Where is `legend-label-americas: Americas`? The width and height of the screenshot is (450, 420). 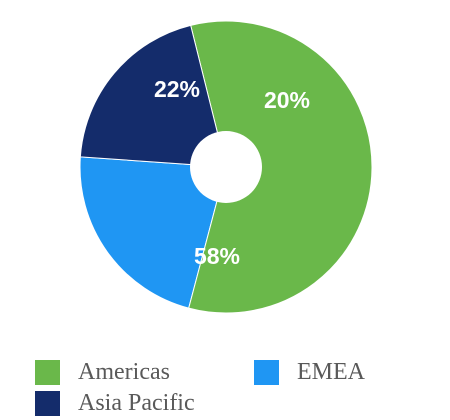
legend-label-americas: Americas is located at coordinates (124, 372).